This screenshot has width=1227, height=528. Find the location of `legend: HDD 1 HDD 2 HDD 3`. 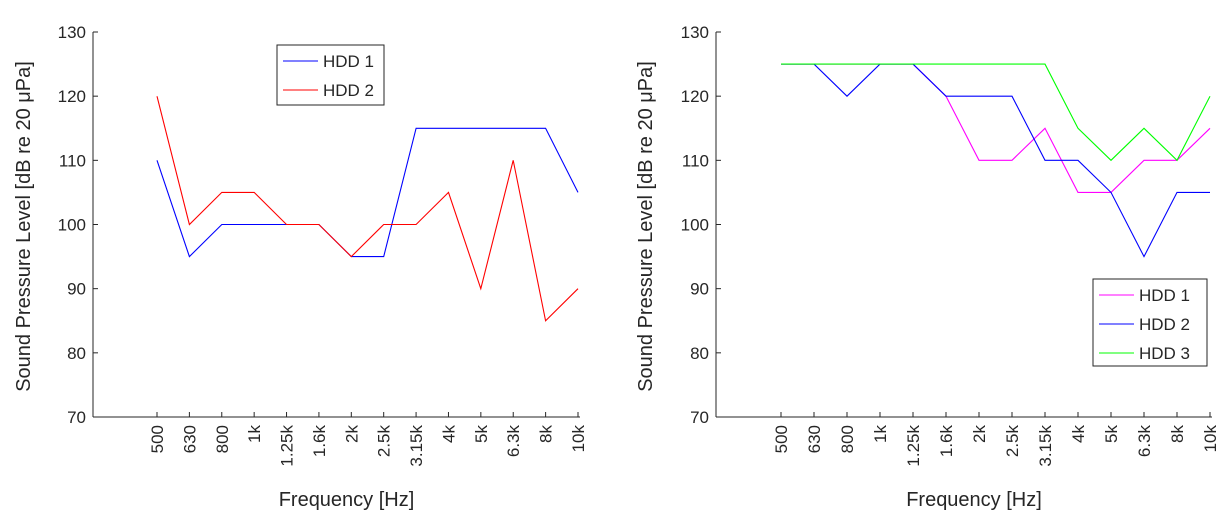

legend: HDD 1 HDD 2 HDD 3 is located at coordinates (1150, 322).